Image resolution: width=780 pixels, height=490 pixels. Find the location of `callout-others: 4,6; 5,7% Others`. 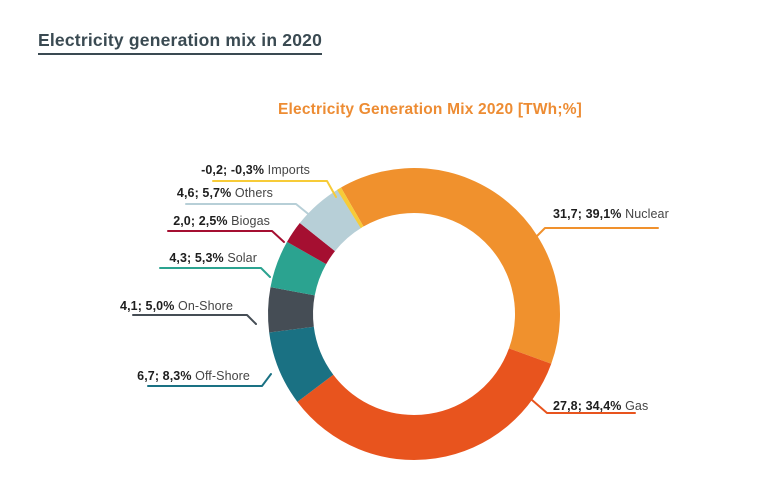

callout-others: 4,6; 5,7% Others is located at coordinates (225, 193).